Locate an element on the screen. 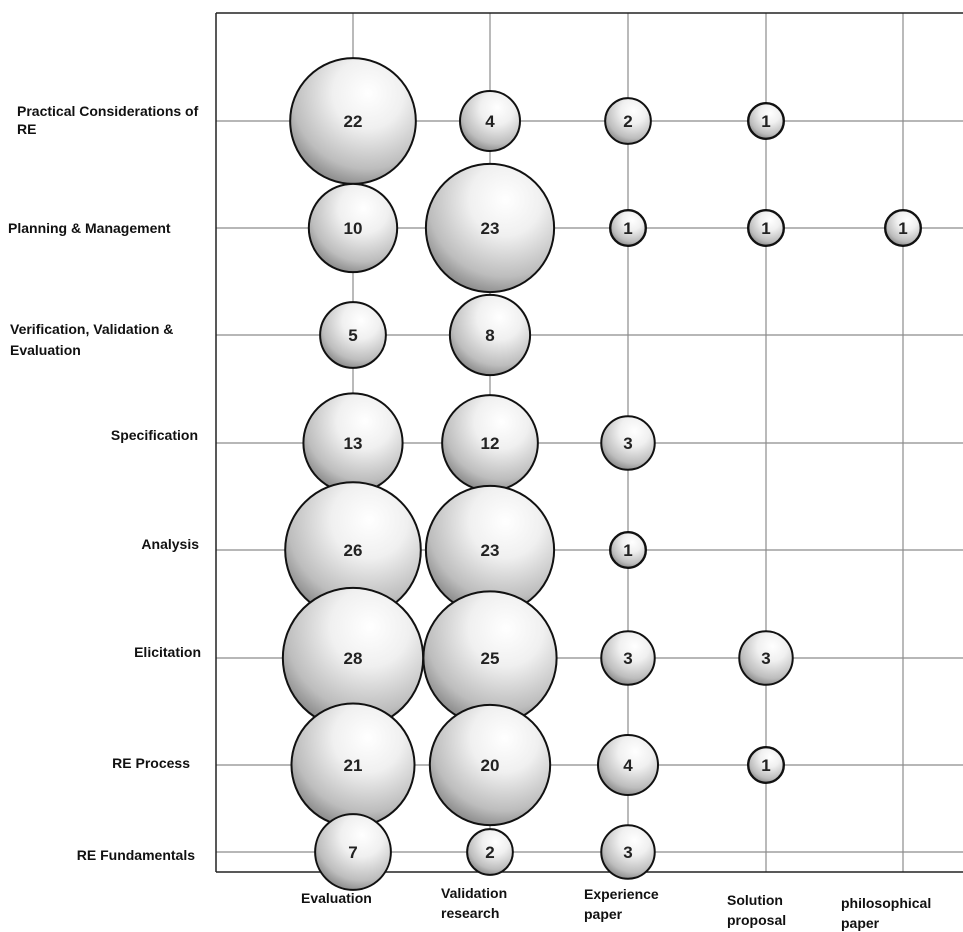  bubble-r7-c2: 3 is located at coordinates (628, 852).